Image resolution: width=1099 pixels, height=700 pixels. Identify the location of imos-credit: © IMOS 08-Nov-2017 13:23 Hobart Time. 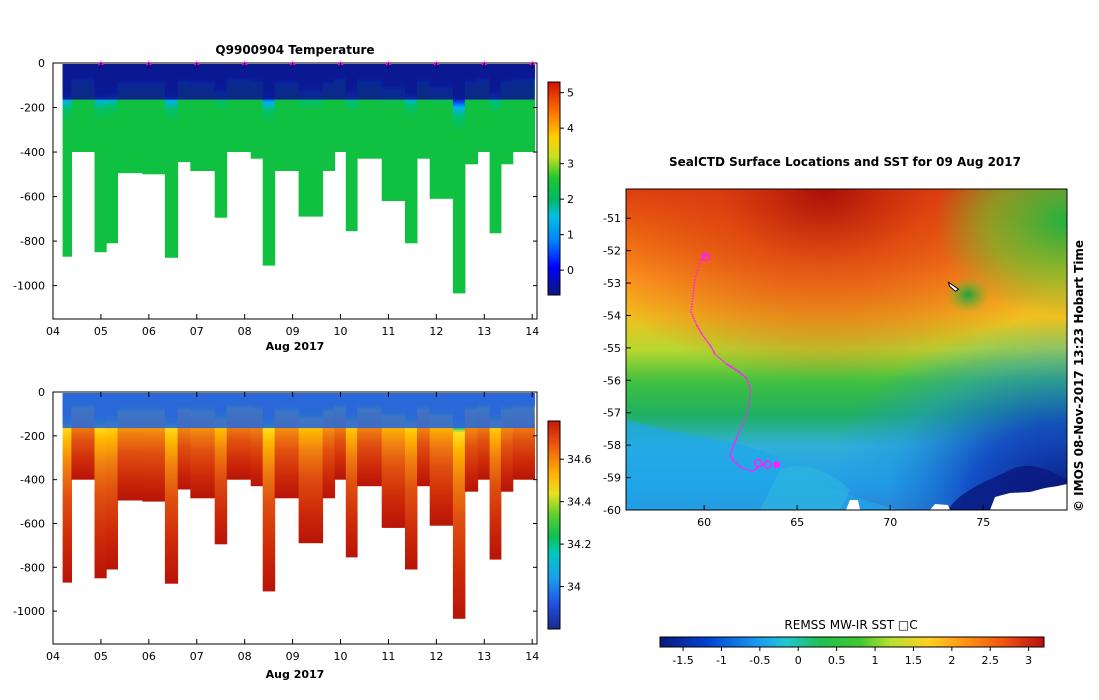
(1079, 376).